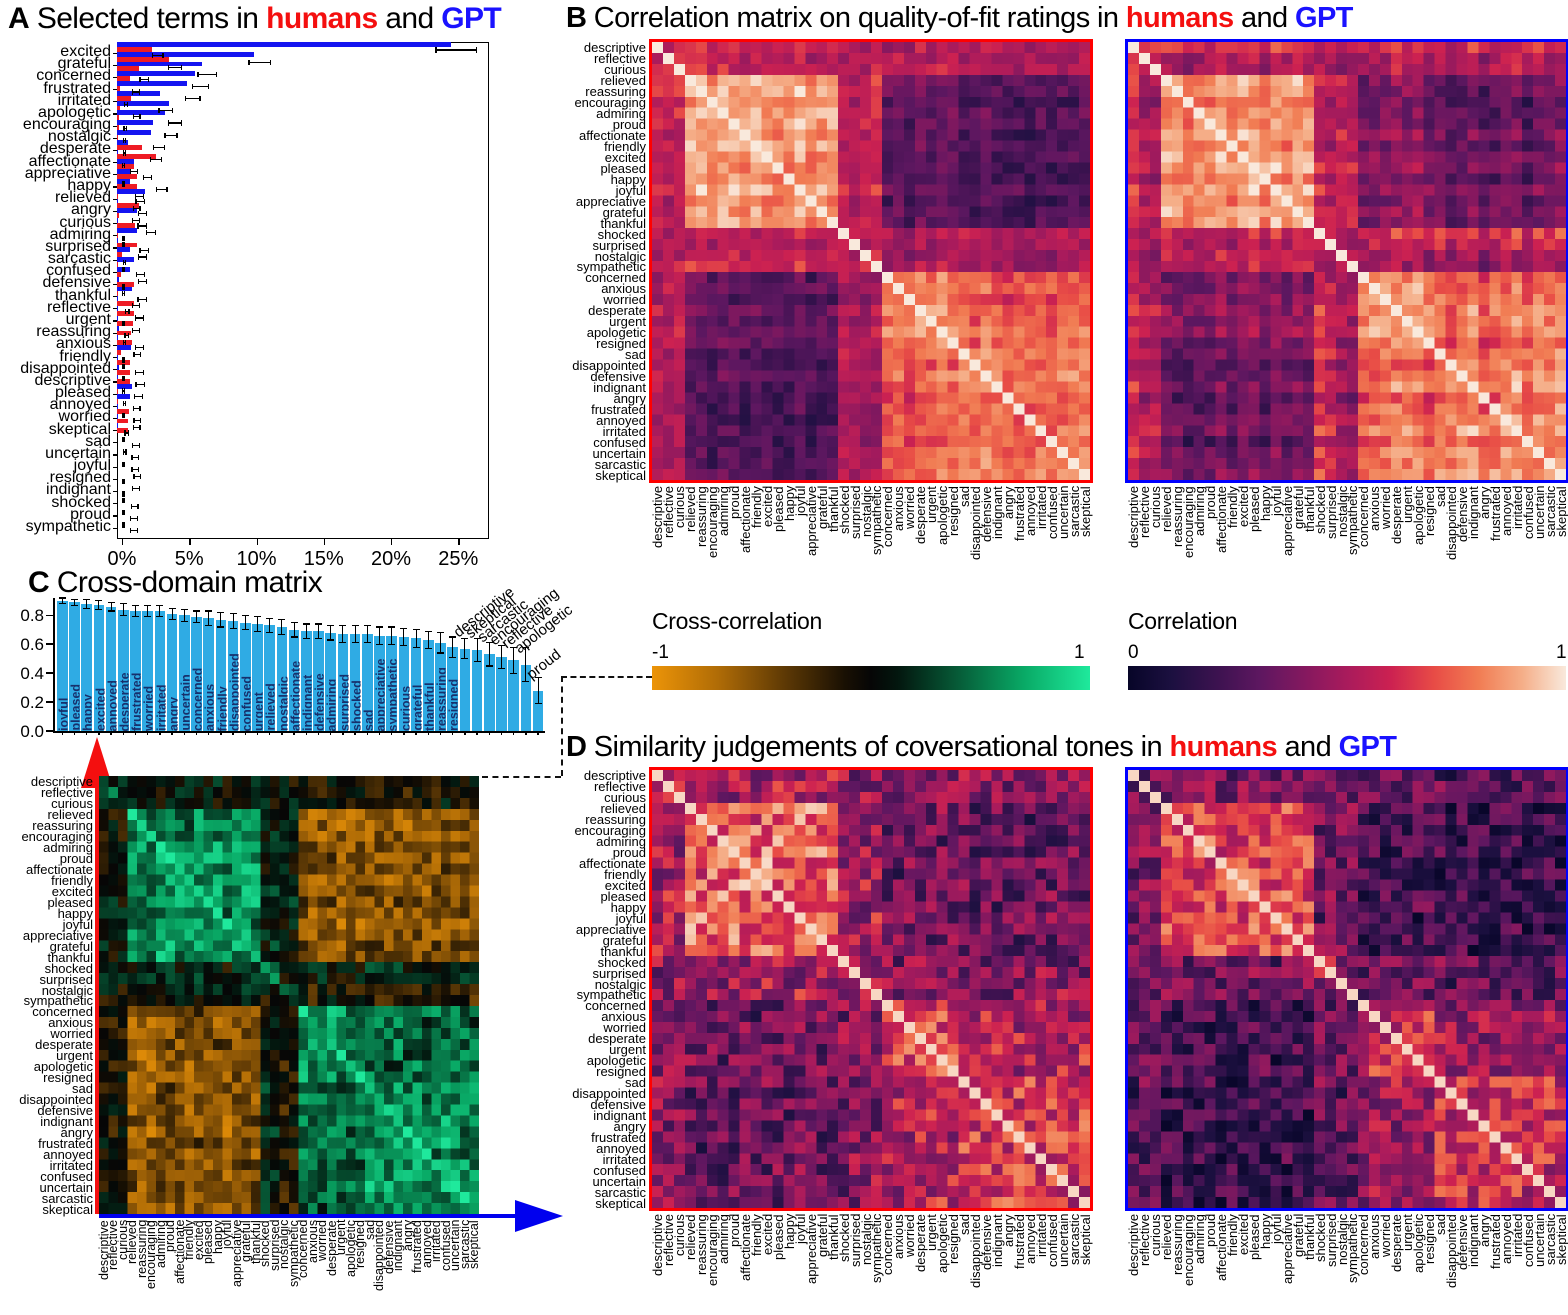 The width and height of the screenshot is (1568, 1315). Describe the element at coordinates (133, 427) in the screenshot. I see `err-gpt-skeptical-cap-lo` at that location.